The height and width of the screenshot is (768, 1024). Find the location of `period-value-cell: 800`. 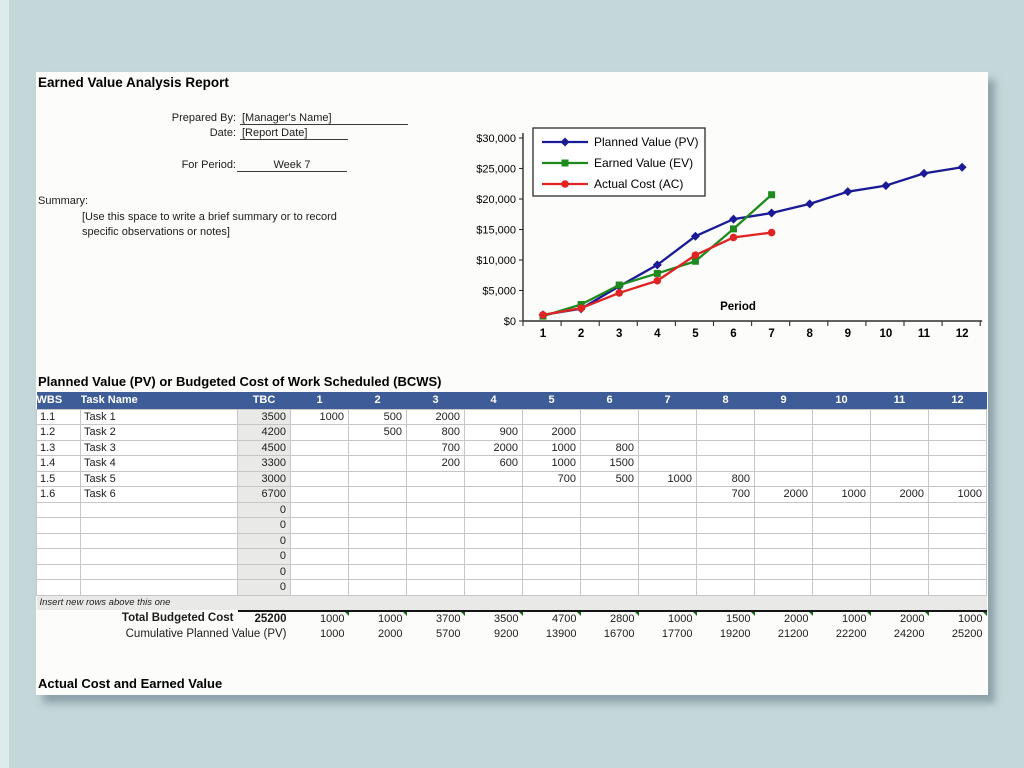

period-value-cell: 800 is located at coordinates (435, 432).